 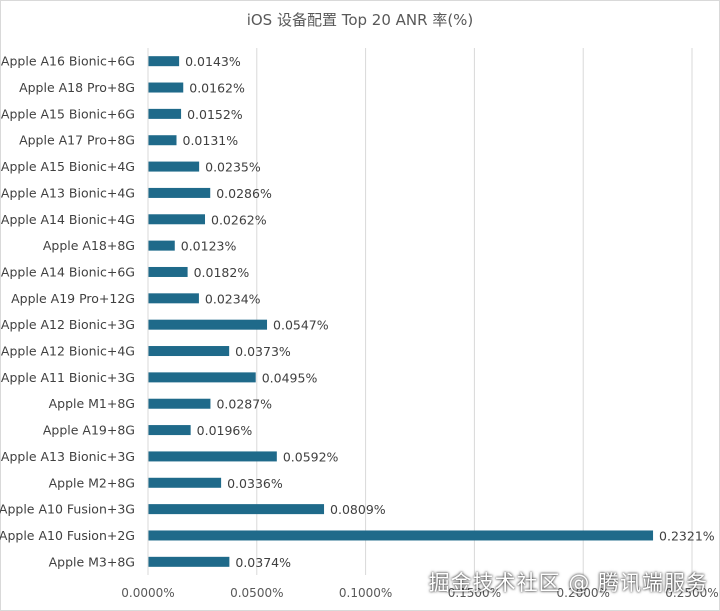 What do you see at coordinates (89, 430) in the screenshot?
I see `category-label: Apple A19+8G` at bounding box center [89, 430].